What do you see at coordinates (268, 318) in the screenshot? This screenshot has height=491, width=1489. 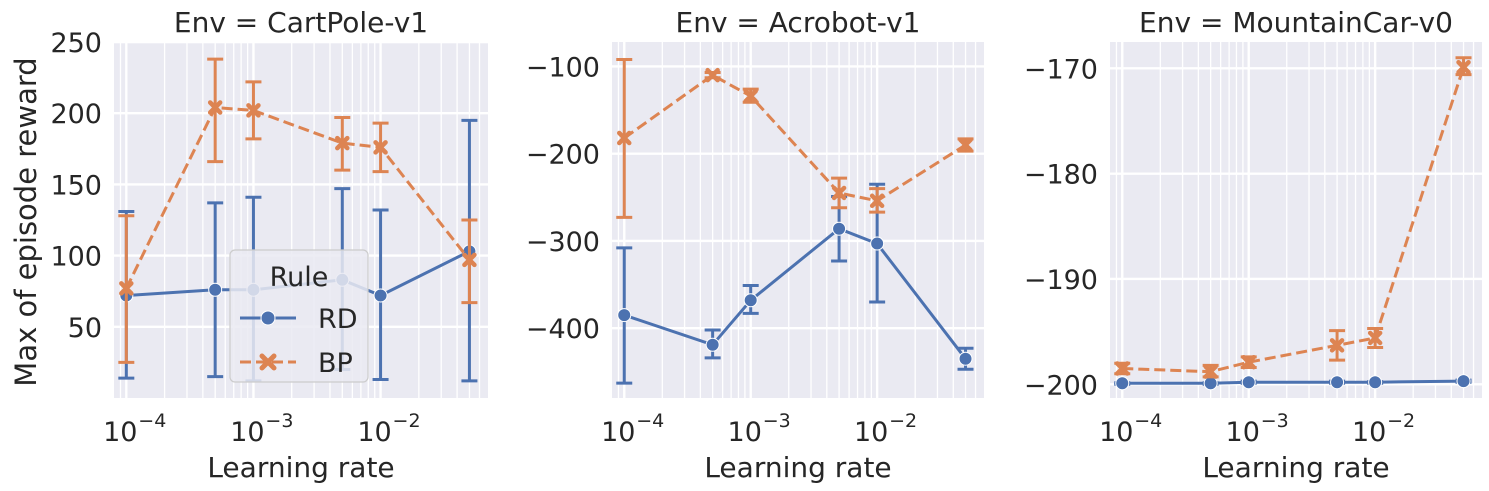 I see `legend-marker-rd` at bounding box center [268, 318].